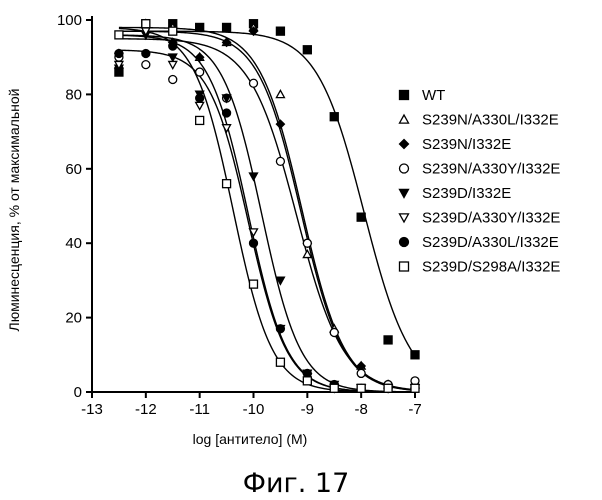 The image size is (602, 500). I want to click on legend-label: WT, so click(433, 95).